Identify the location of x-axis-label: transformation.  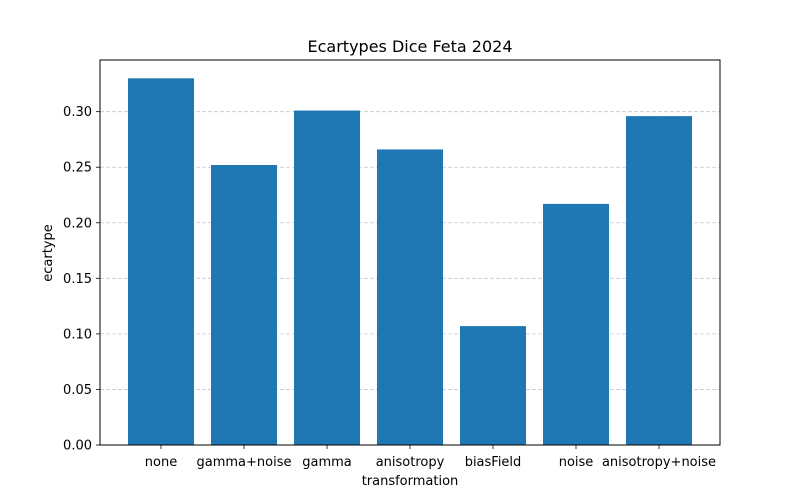
(410, 481).